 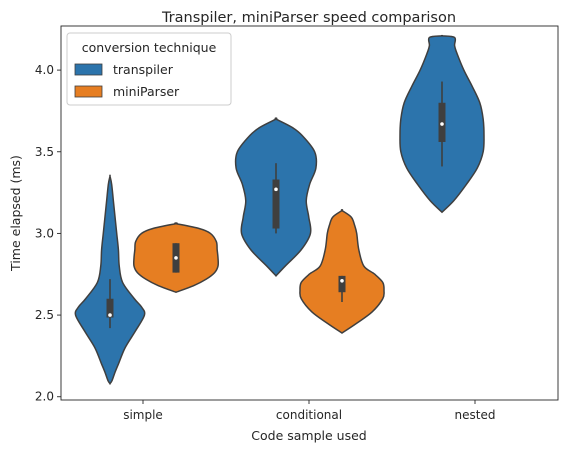 I want to click on legend-swatch-miniparser, so click(x=88, y=91).